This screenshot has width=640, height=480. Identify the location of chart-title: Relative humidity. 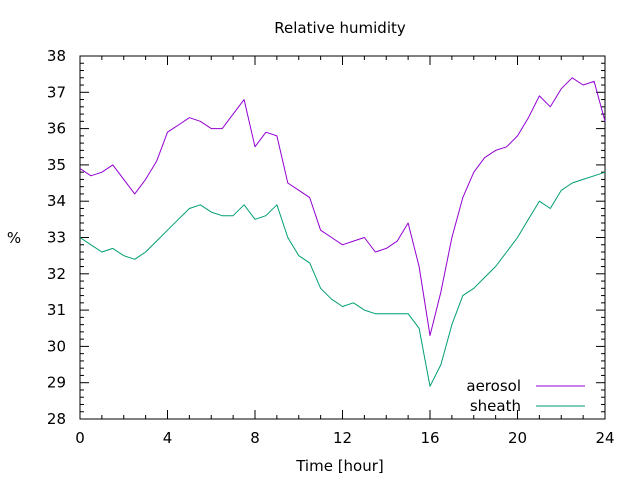
(340, 28).